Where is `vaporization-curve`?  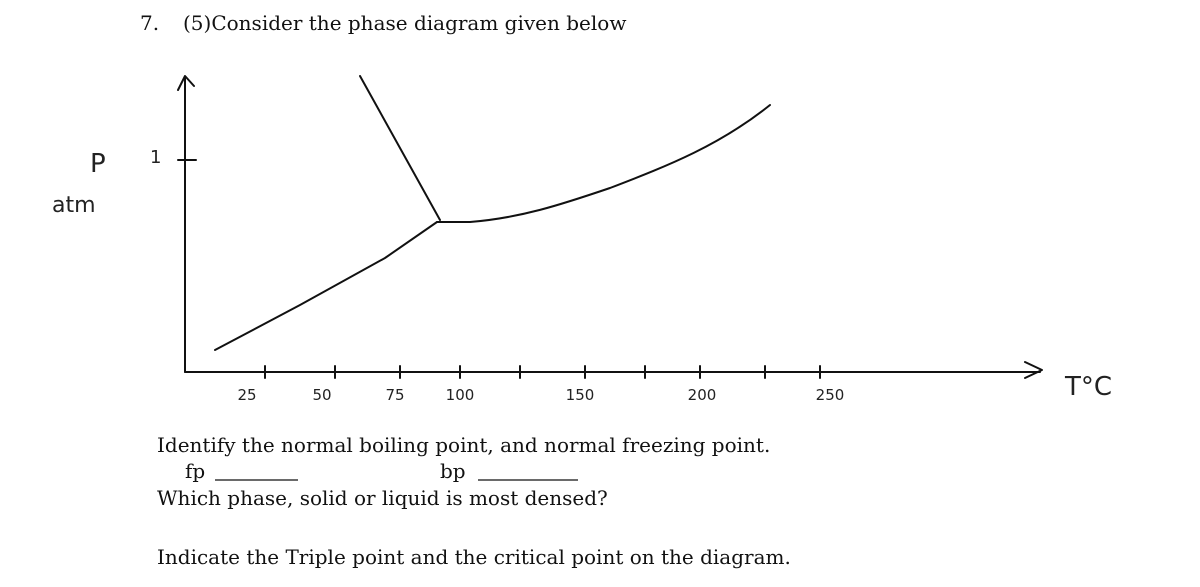
vaporization-curve is located at coordinates (603, 163).